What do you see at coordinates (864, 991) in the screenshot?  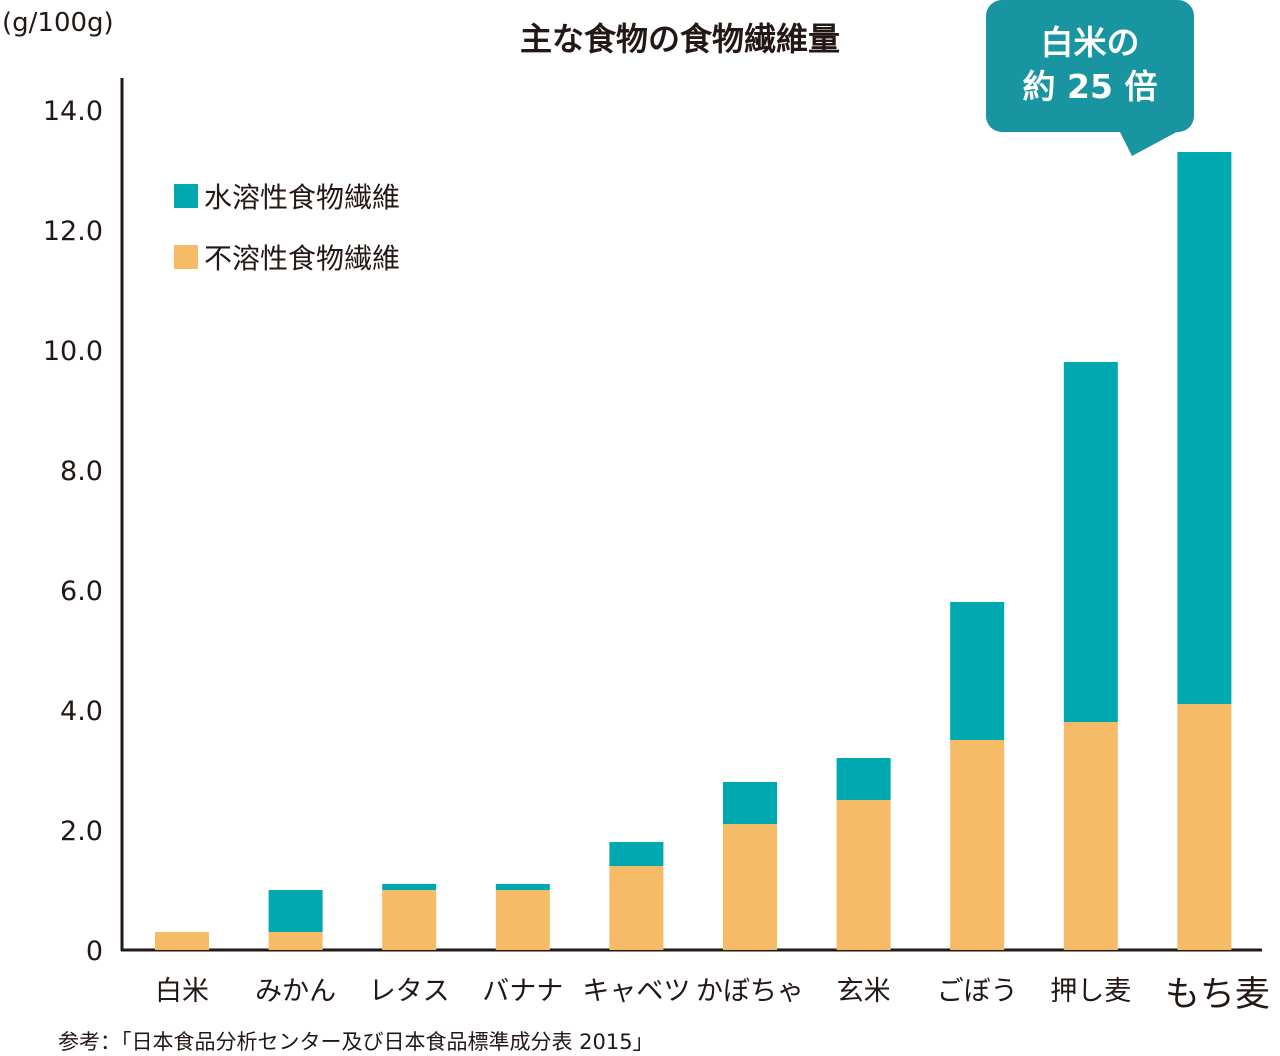 I see `x-tick-label: 玄米` at bounding box center [864, 991].